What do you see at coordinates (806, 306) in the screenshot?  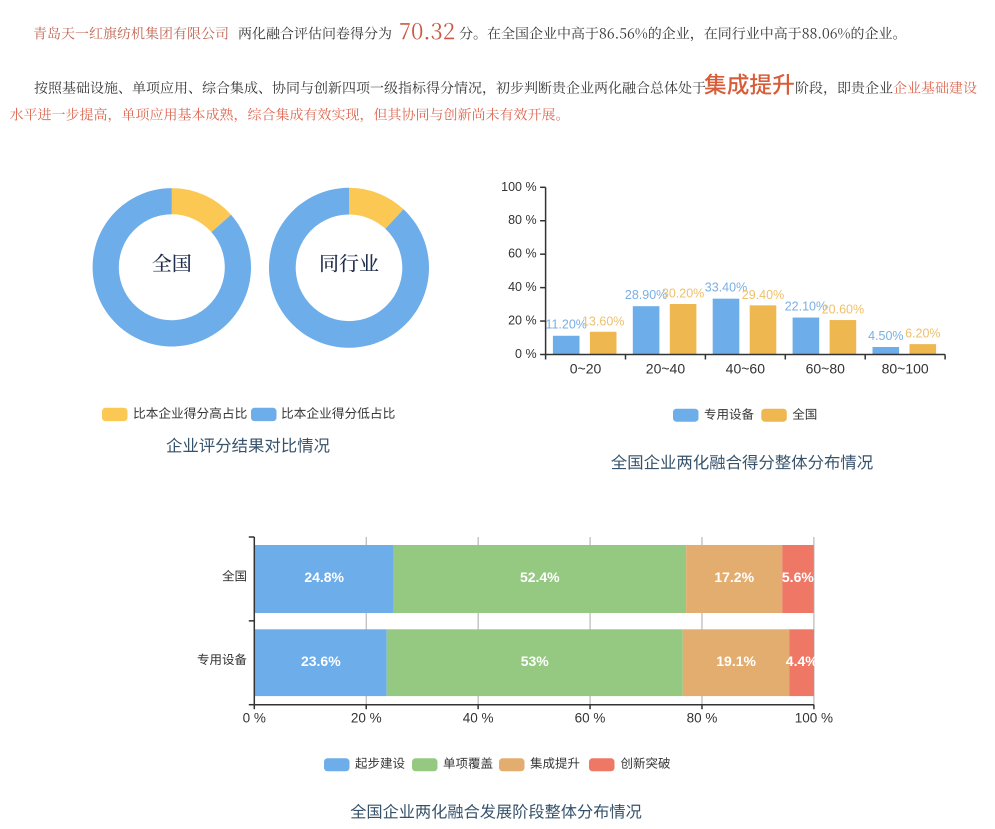 I see `svg-text: 22.10%` at bounding box center [806, 306].